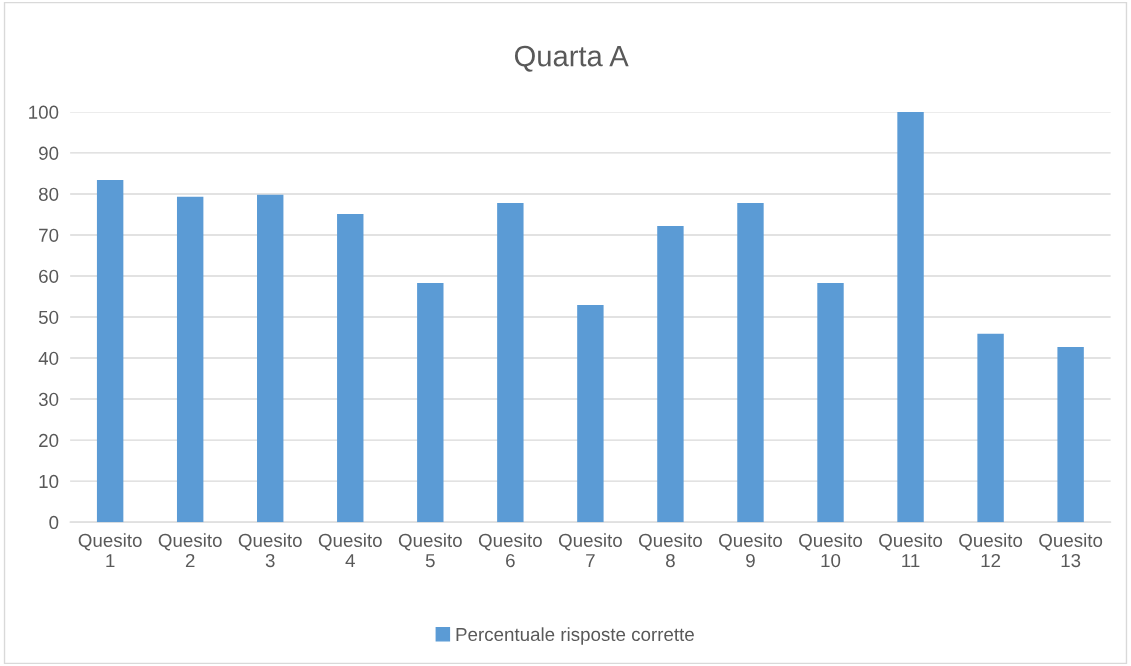 The width and height of the screenshot is (1131, 666). I want to click on x-tick-label: Quesito 10, so click(831, 550).